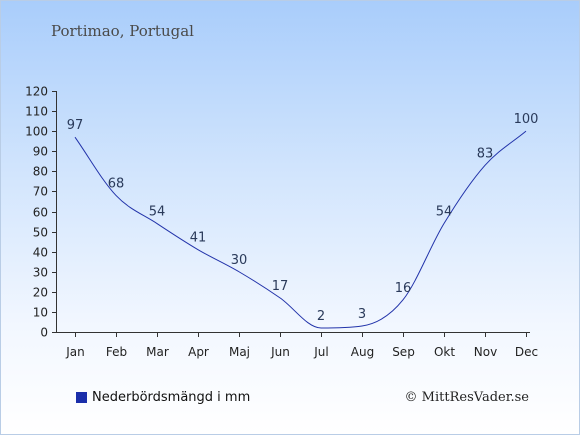 This screenshot has height=435, width=580. What do you see at coordinates (239, 260) in the screenshot?
I see `data-label: 30` at bounding box center [239, 260].